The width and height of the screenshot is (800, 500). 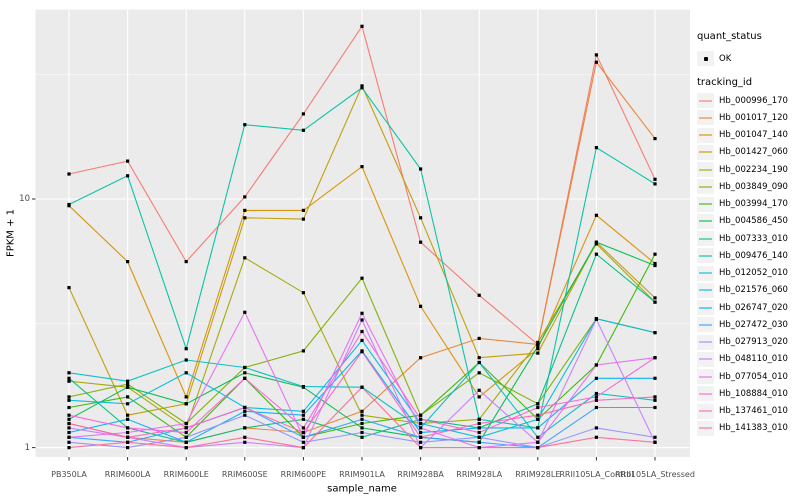 I want to click on legend-item-Hb_003849_090: Hb_003849_090, so click(x=742, y=186).